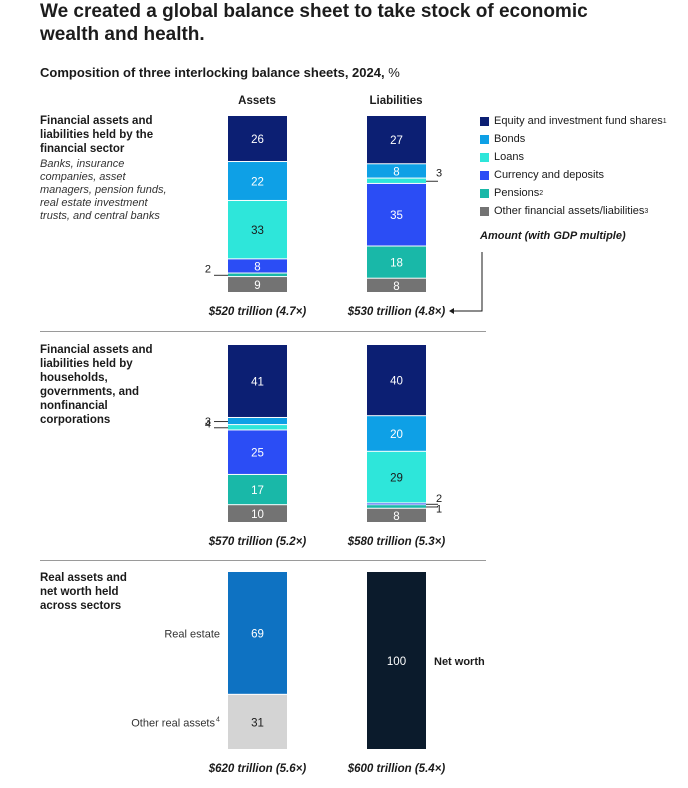 Image resolution: width=688 pixels, height=788 pixels. Describe the element at coordinates (541, 193) in the screenshot. I see `footnote-marker: 2` at that location.